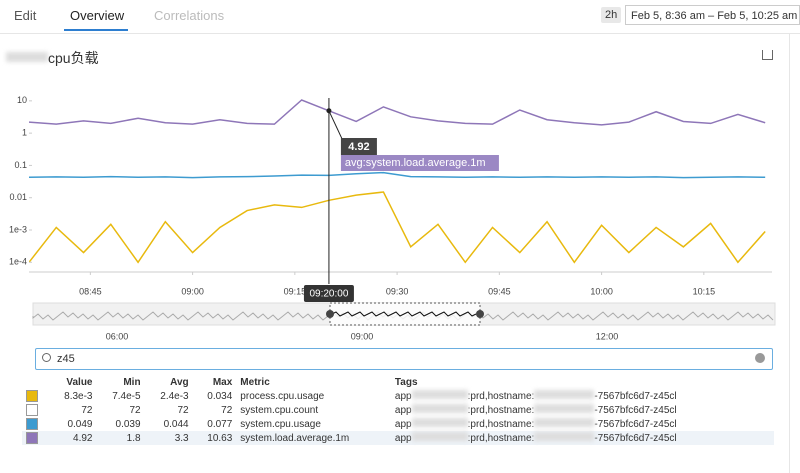  I want to click on cell-min: 72, so click(135, 410).